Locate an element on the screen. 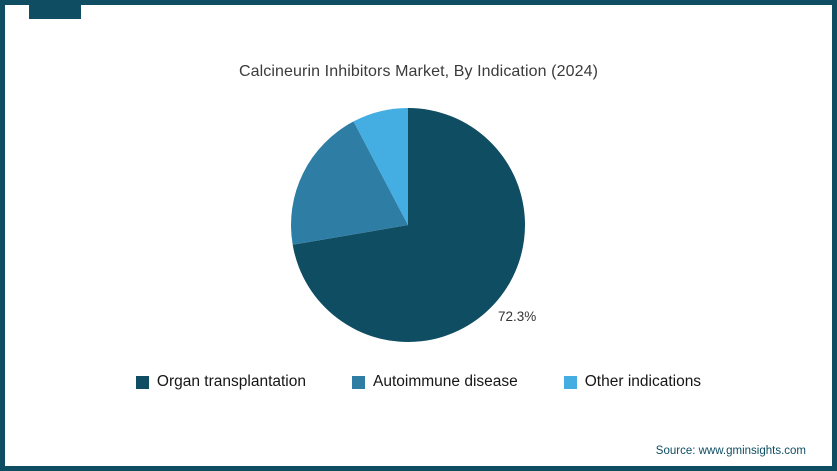 The image size is (837, 471). legend-swatch-organ-transplantation is located at coordinates (142, 382).